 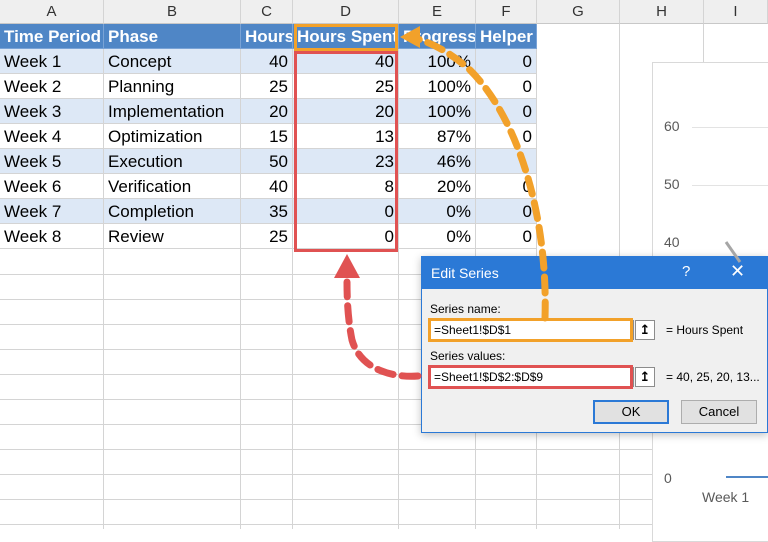 What do you see at coordinates (346, 136) in the screenshot?
I see `hours-spent-cell: 13` at bounding box center [346, 136].